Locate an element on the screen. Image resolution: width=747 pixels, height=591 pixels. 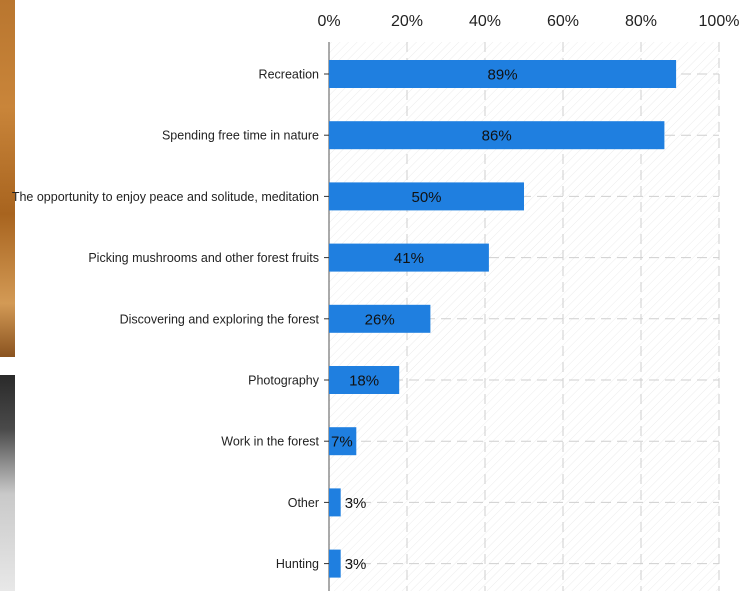
background-photo-wood is located at coordinates (7, 178).